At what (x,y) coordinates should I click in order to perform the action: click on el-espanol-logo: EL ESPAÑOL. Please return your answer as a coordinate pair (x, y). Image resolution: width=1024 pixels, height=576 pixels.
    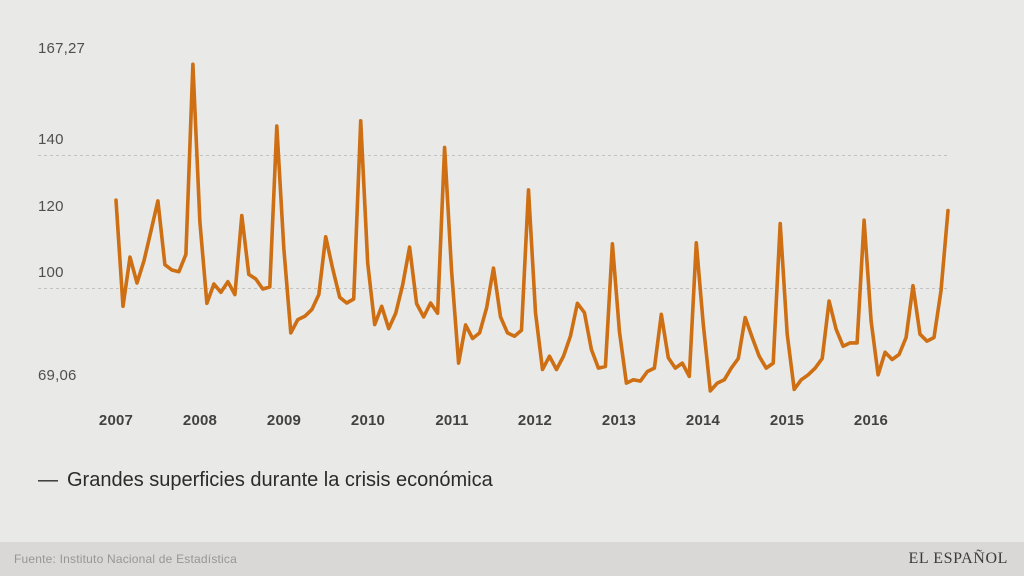
    Looking at the image, I should click on (958, 558).